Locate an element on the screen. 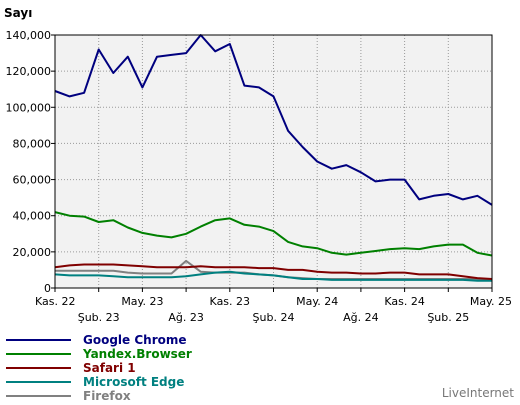 Image resolution: width=520 pixels, height=405 pixels. legend-label: Yandex.Browser is located at coordinates (137, 354).